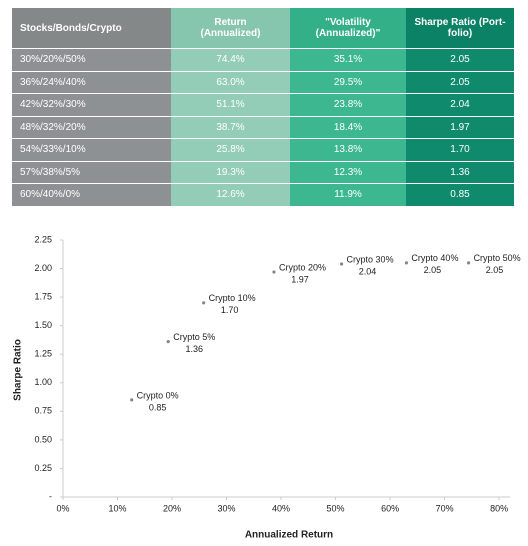 This screenshot has height=546, width=528. I want to click on x-tick-label: 60%, so click(390, 508).